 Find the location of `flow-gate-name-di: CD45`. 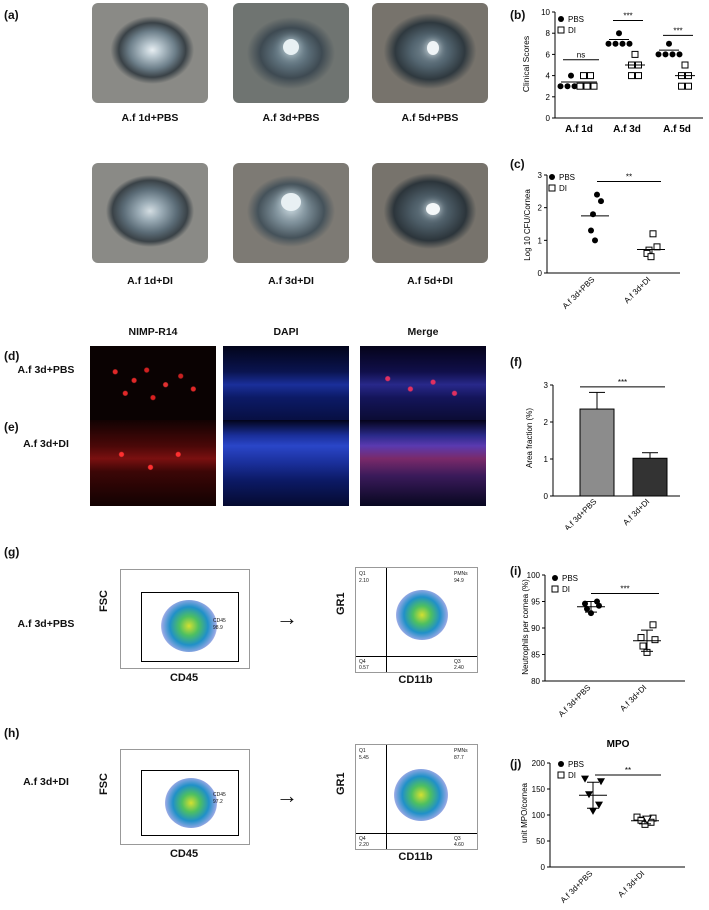

flow-gate-name-di: CD45 is located at coordinates (219, 795).